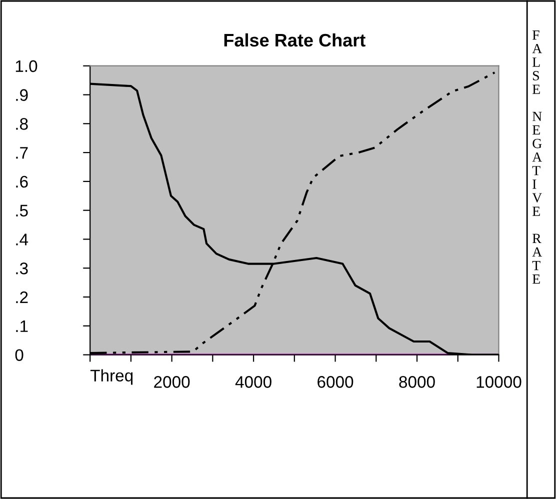 This screenshot has height=499, width=556. Describe the element at coordinates (111, 377) in the screenshot. I see `x-axis-title: Threq` at that location.